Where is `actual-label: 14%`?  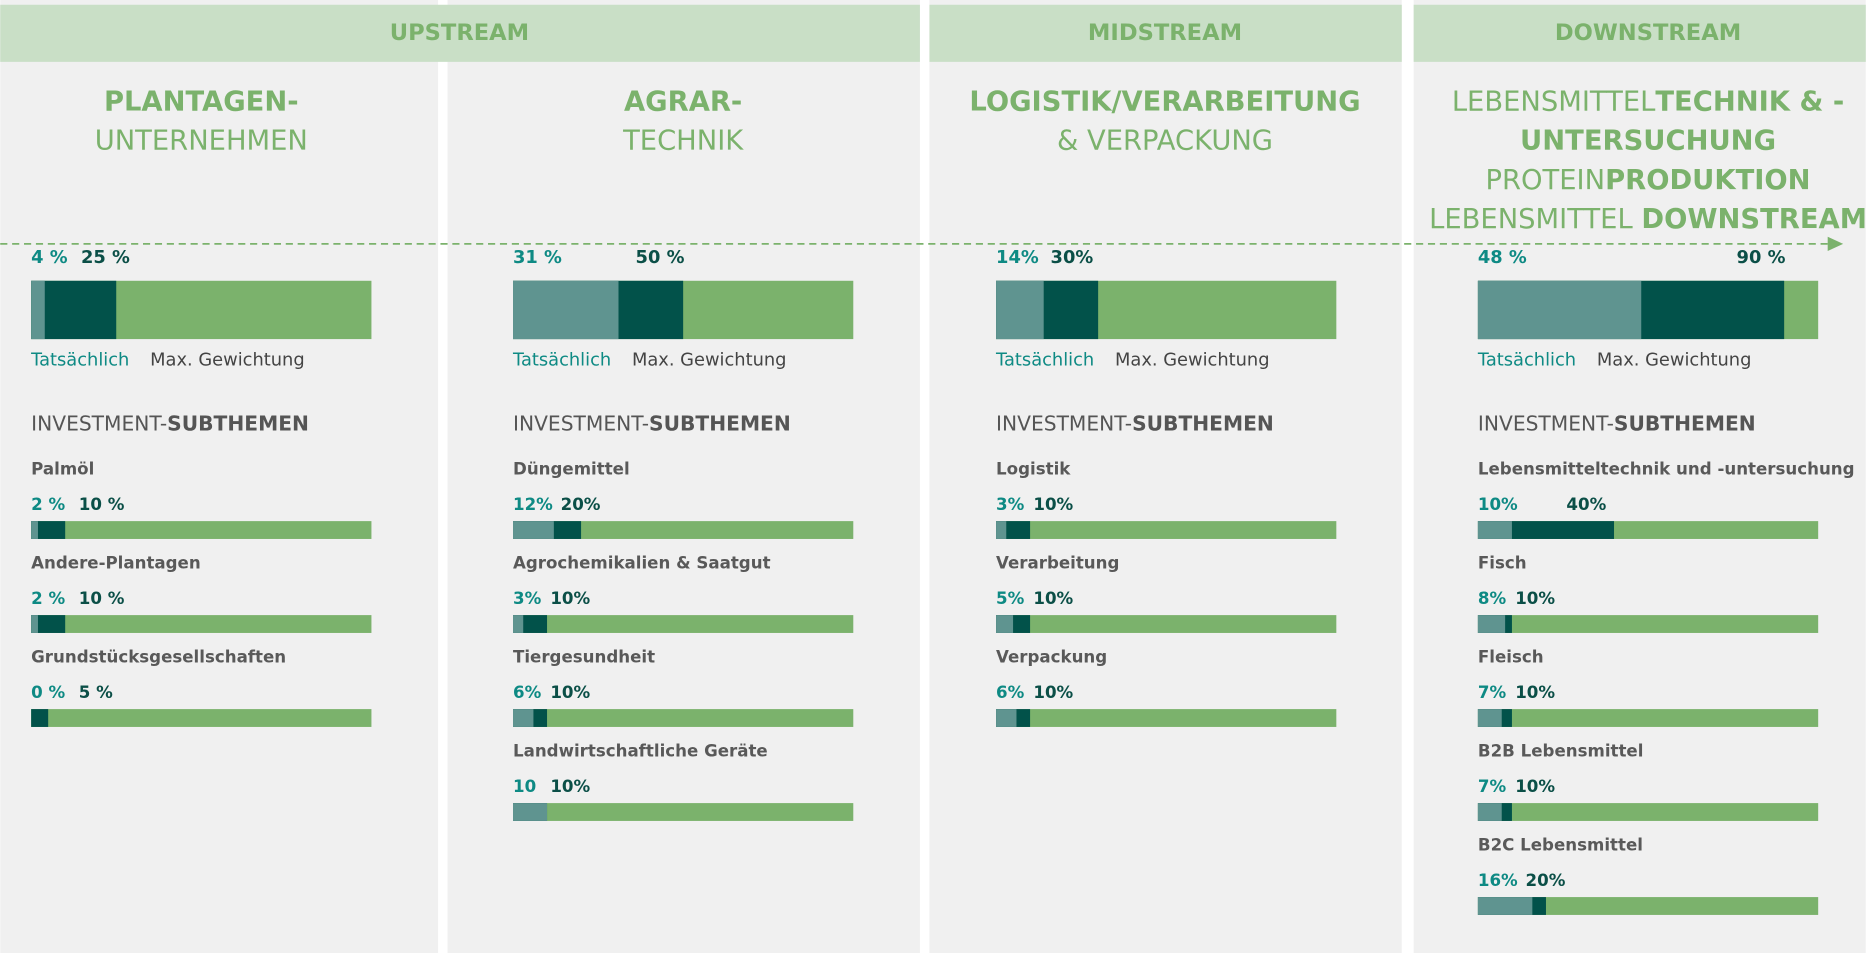
actual-label: 14% is located at coordinates (1017, 257).